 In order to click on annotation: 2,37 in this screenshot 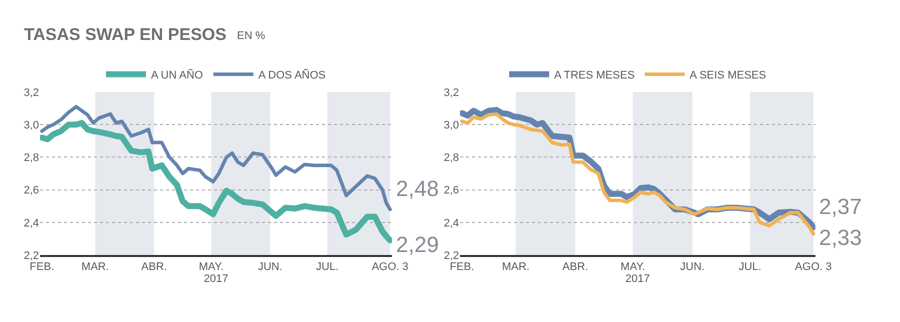, I will do `click(840, 206)`.